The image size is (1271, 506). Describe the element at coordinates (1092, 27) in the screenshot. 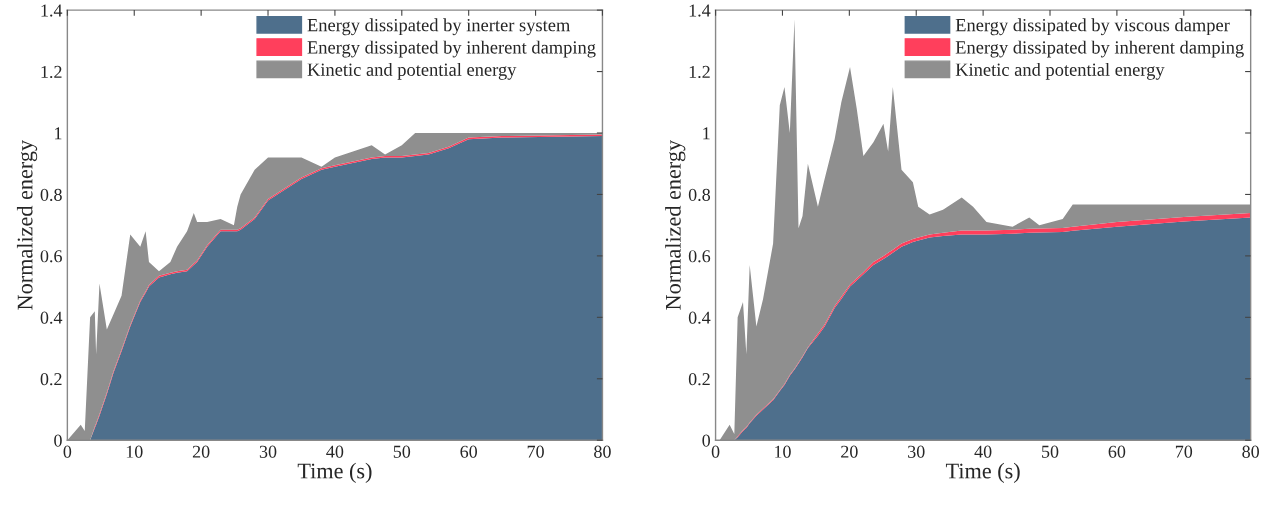

I see `legend-label: Energy dissipated by viscous damper` at that location.